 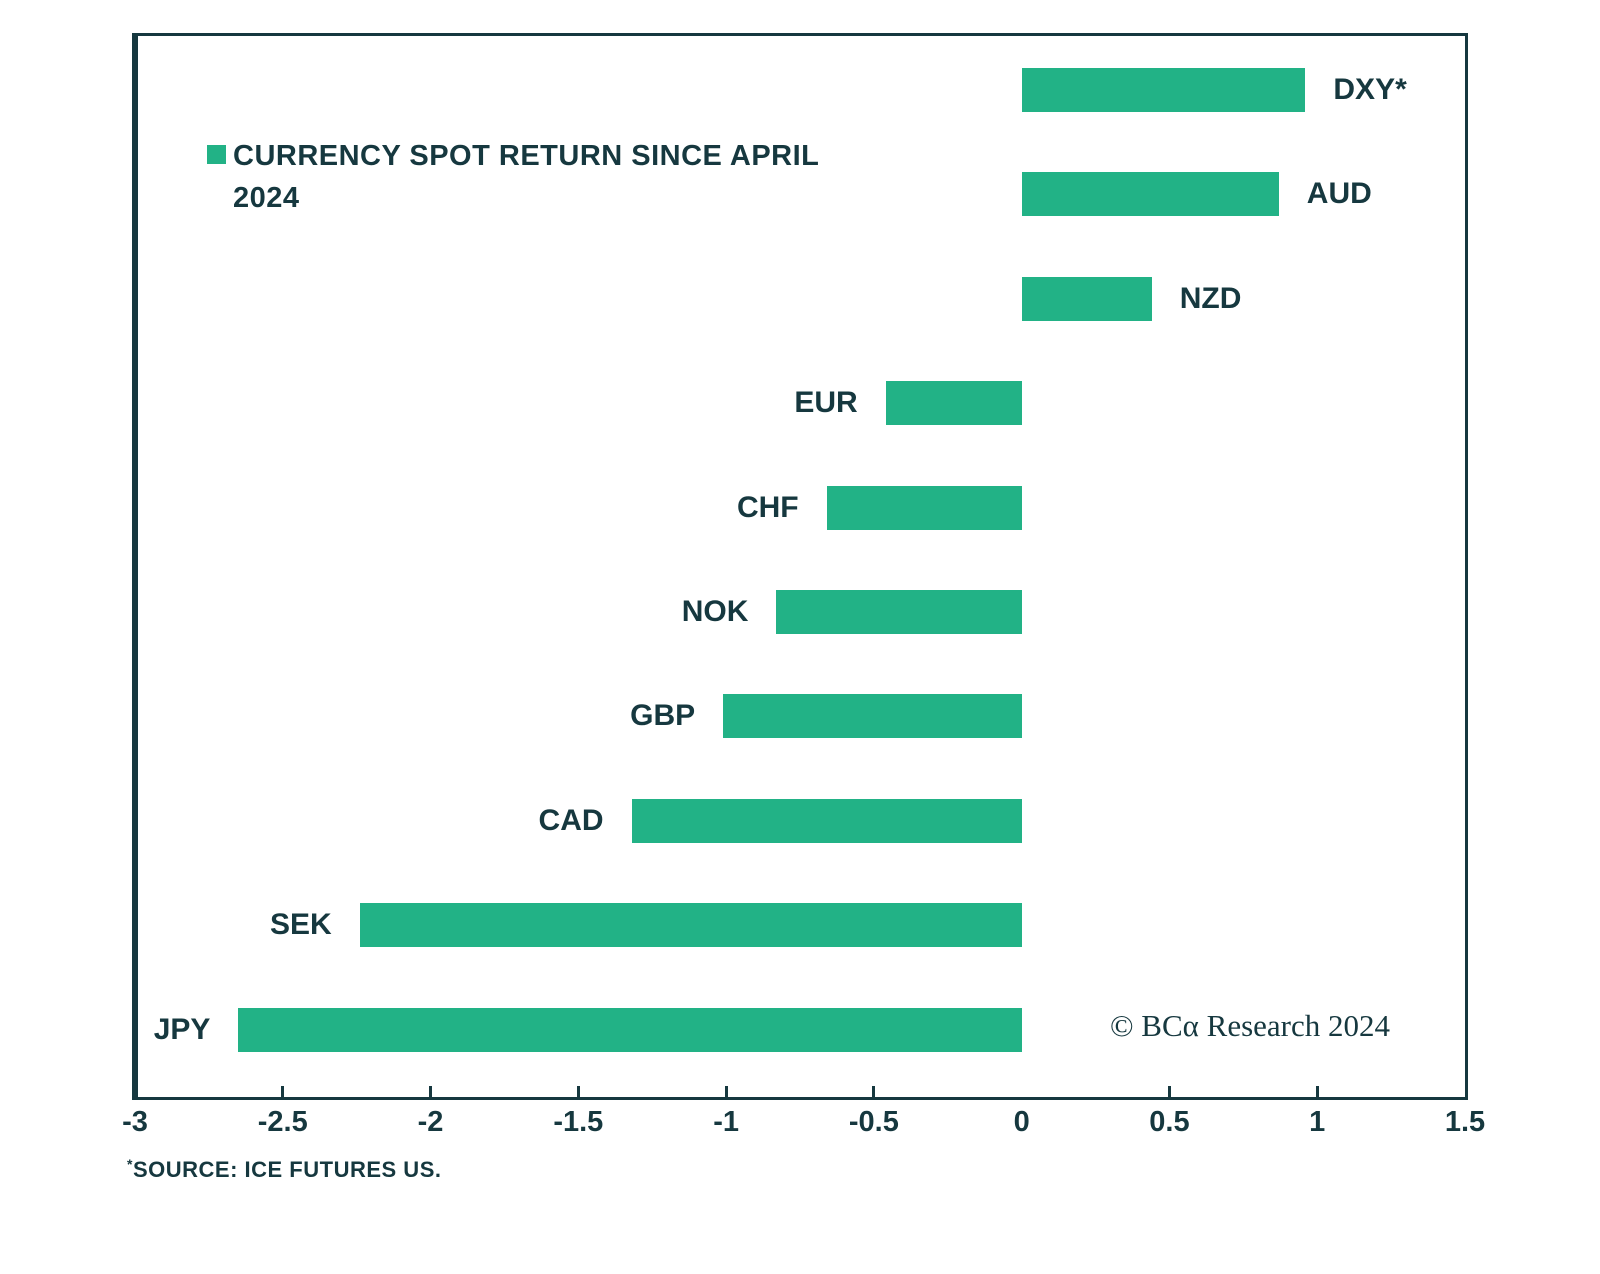 I want to click on source-note: *SOURCE: ICE FUTURES US., so click(x=284, y=1169).